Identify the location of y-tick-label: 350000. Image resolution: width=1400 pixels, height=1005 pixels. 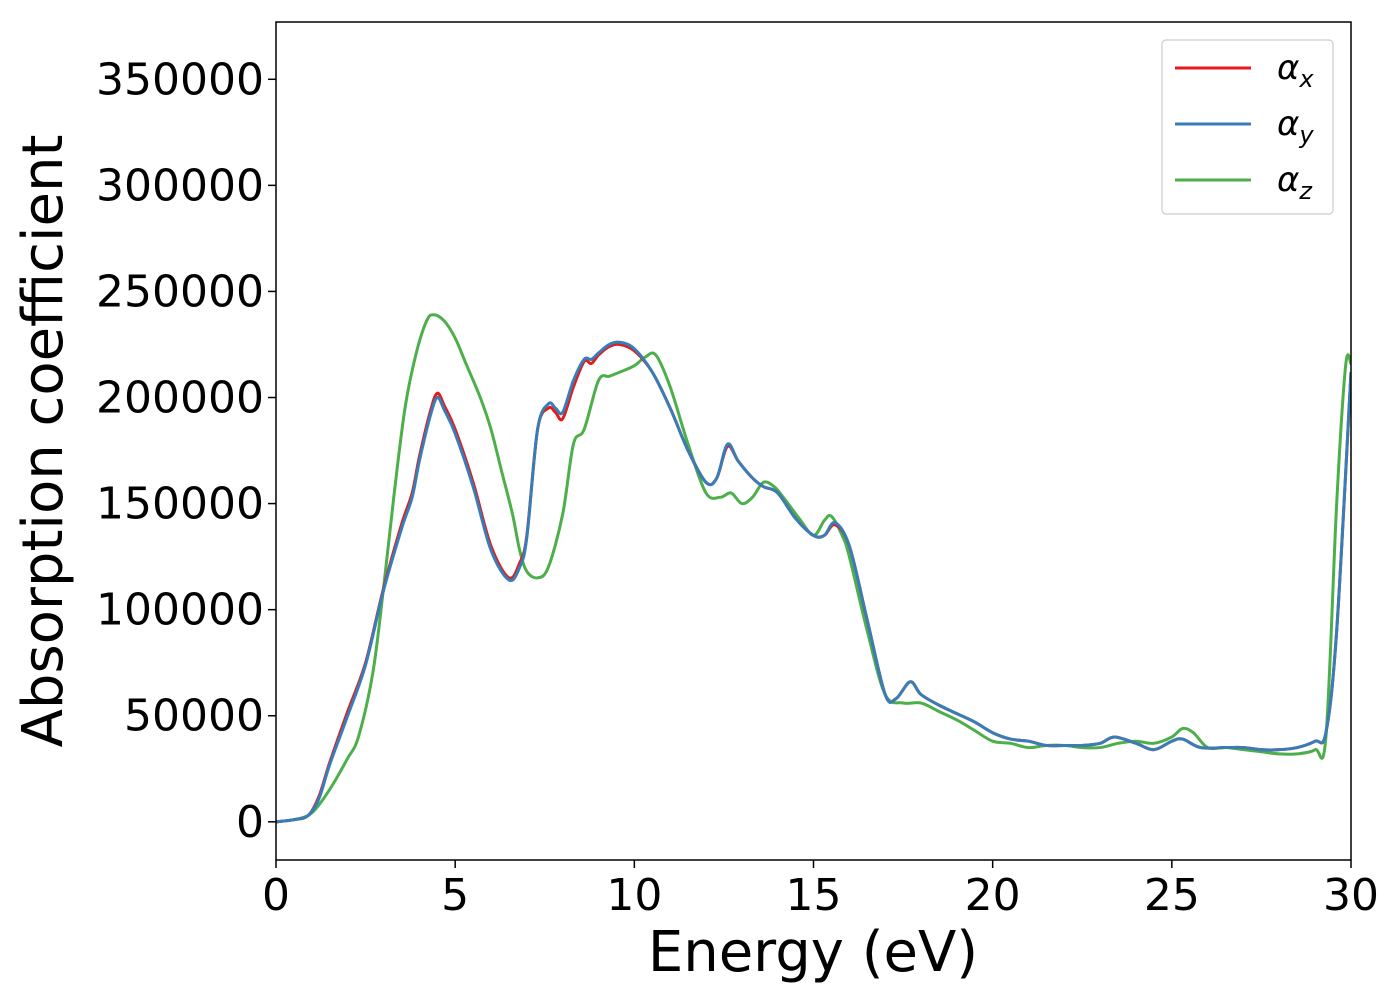
(180, 79).